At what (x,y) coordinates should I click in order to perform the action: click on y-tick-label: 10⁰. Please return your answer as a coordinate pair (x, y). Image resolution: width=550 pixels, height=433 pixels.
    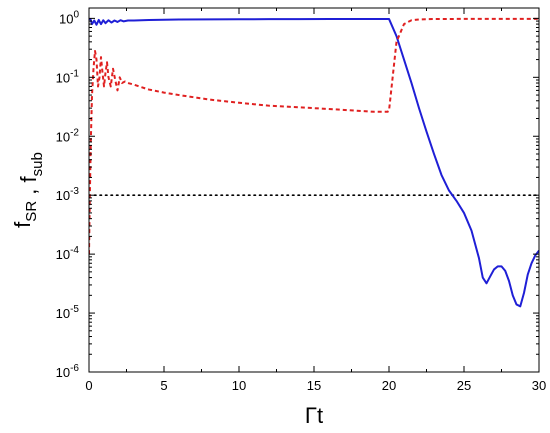
    Looking at the image, I should click on (69, 17).